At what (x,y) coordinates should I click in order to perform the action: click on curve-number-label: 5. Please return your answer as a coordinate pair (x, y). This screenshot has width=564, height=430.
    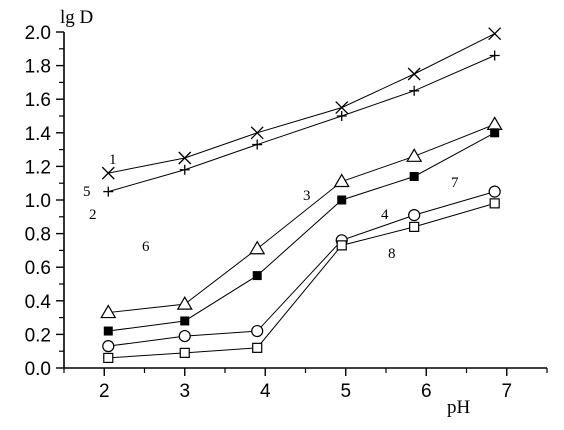
    Looking at the image, I should click on (87, 192).